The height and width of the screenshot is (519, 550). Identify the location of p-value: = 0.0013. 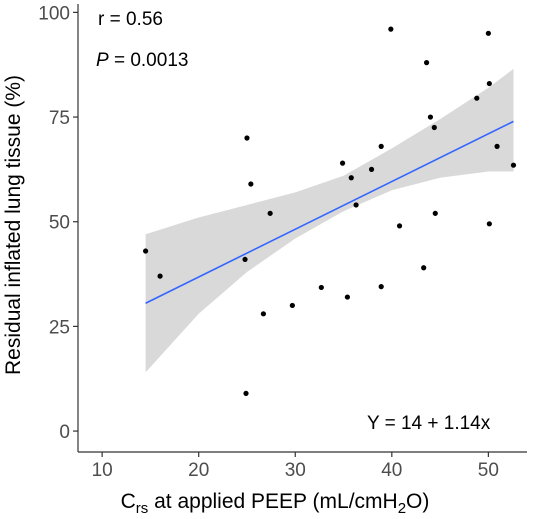
(149, 60).